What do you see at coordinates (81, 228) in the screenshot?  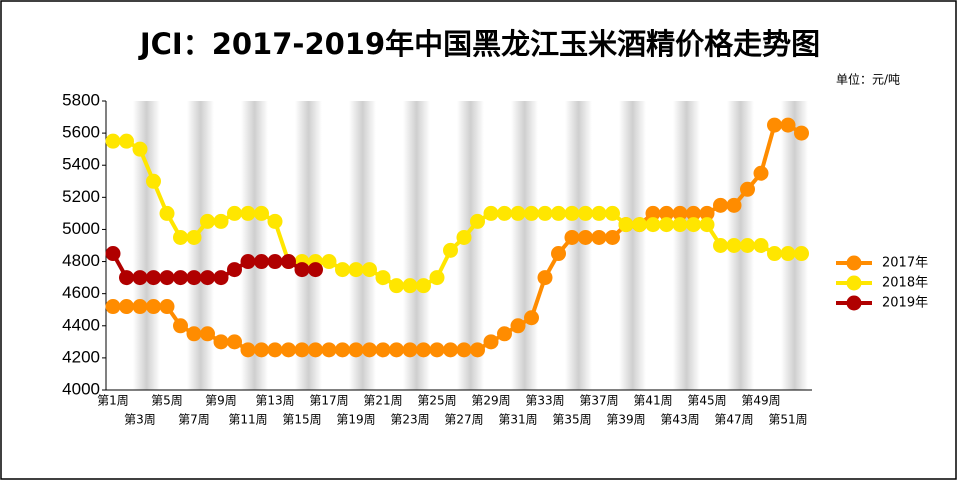 I see `y-tick-label: 5000` at bounding box center [81, 228].